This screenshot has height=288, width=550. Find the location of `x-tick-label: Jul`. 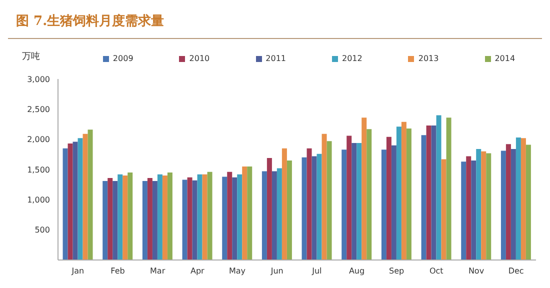

x-tick-label: Jul is located at coordinates (316, 271).